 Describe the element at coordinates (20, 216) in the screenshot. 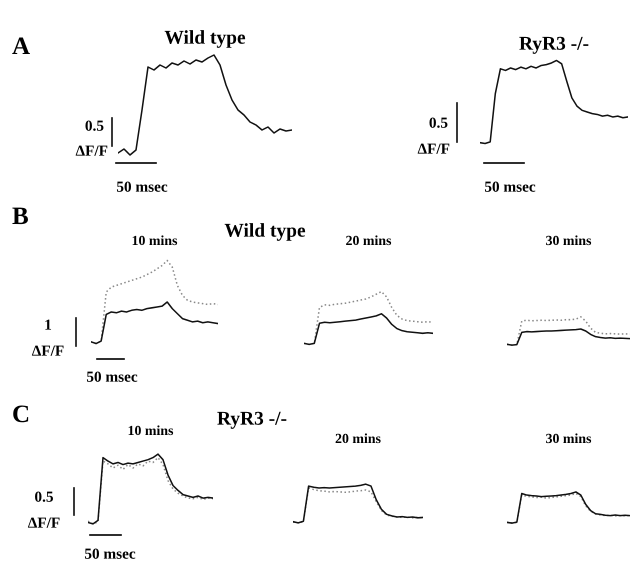

I see `text: B` at that location.